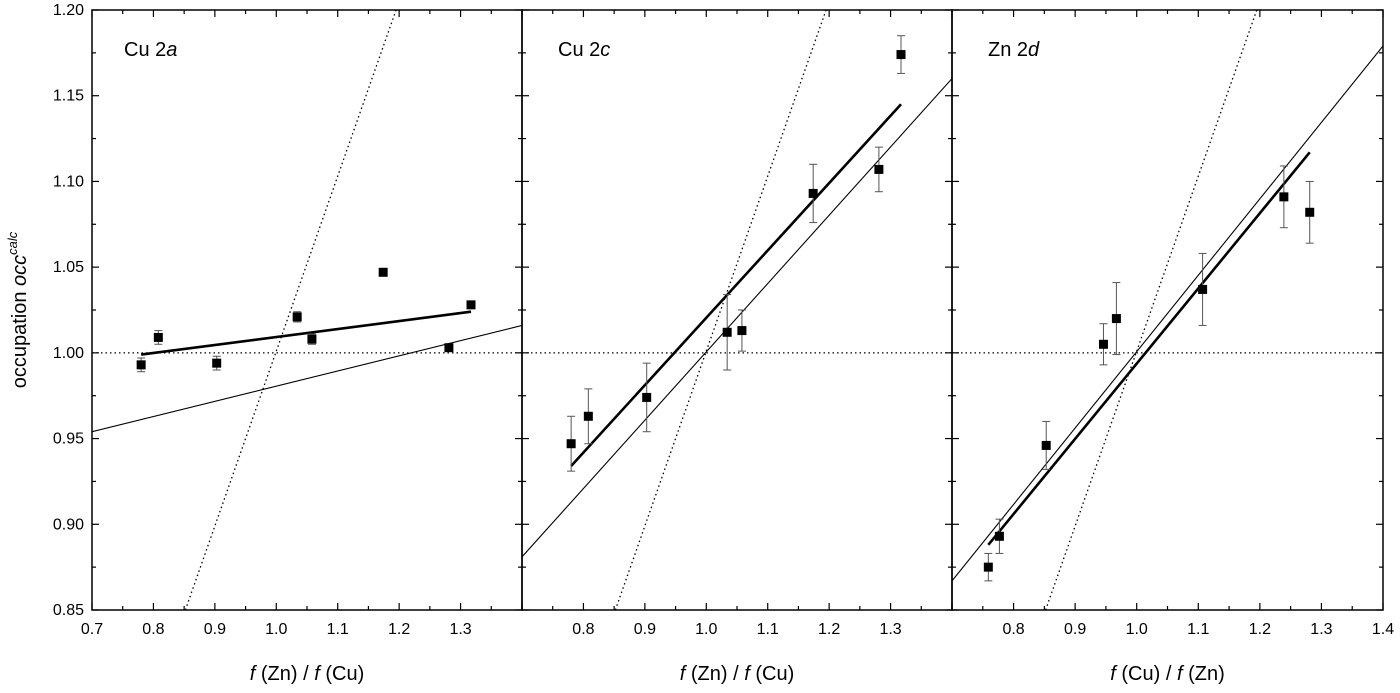 The width and height of the screenshot is (1400, 693). Describe the element at coordinates (1034, 50) in the screenshot. I see `panel-label-italic: d` at that location.